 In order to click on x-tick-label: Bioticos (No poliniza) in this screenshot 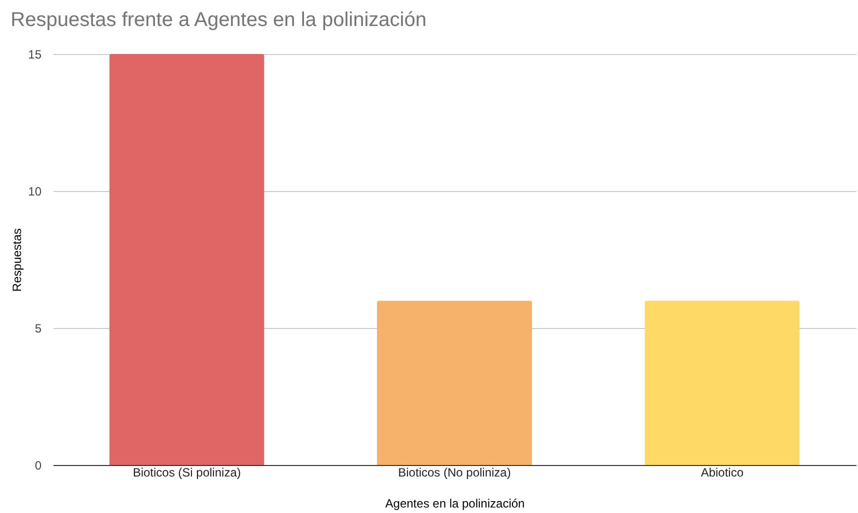, I will do `click(454, 473)`.